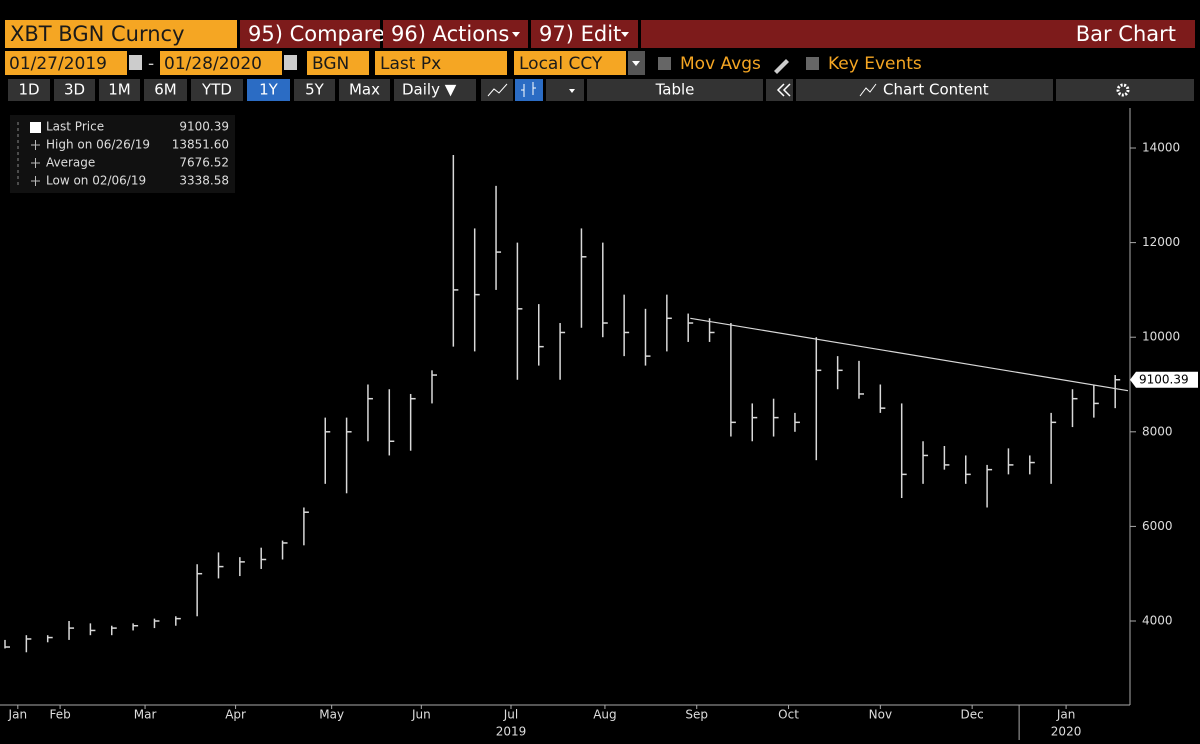 This screenshot has height=744, width=1200. What do you see at coordinates (450, 34) in the screenshot?
I see `actions: 96) Actions` at bounding box center [450, 34].